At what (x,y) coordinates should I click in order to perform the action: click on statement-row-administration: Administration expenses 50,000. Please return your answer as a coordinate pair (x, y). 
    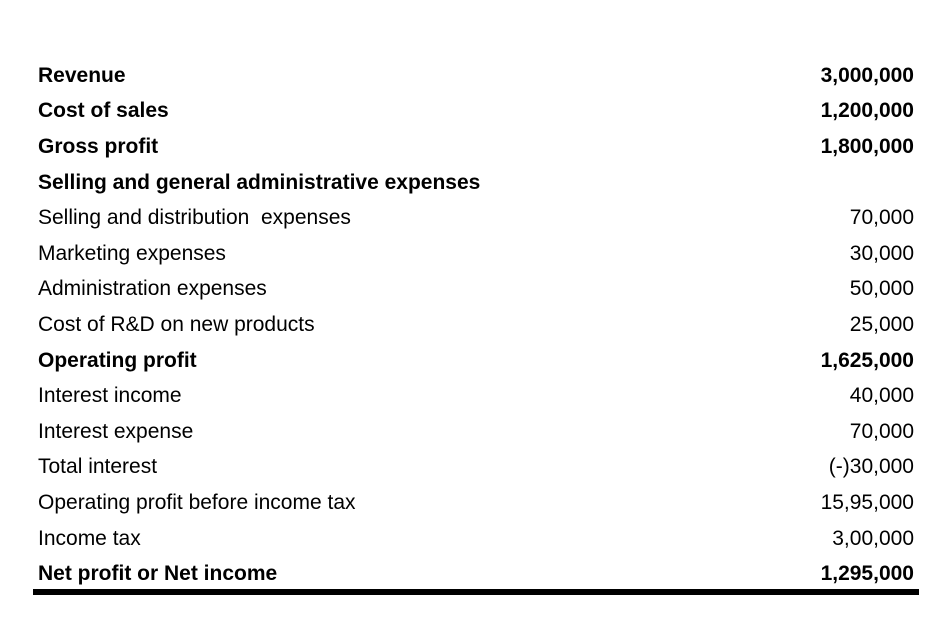
    Looking at the image, I should click on (476, 290).